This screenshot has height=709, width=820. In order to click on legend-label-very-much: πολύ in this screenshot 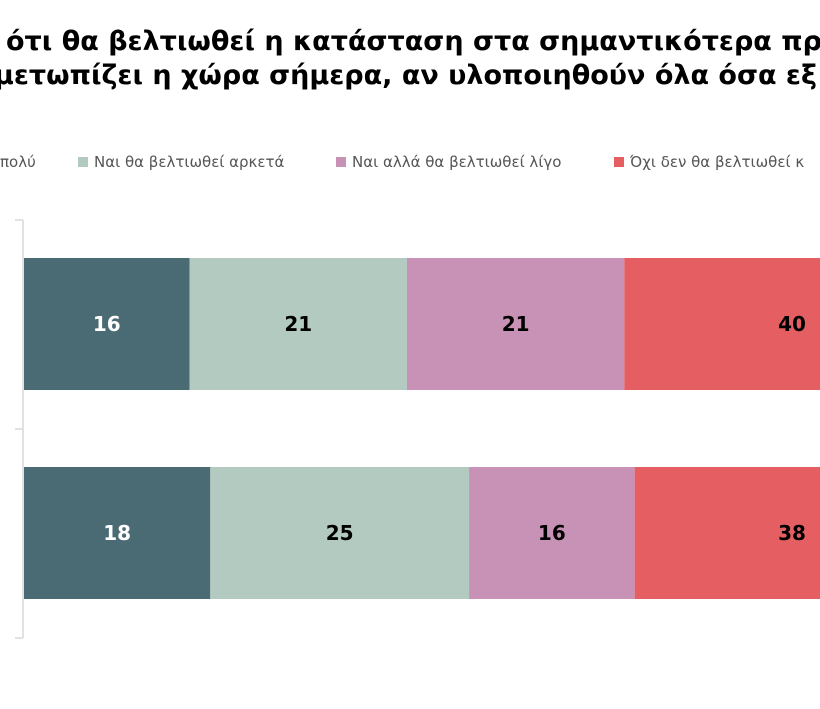, I will do `click(18, 162)`.